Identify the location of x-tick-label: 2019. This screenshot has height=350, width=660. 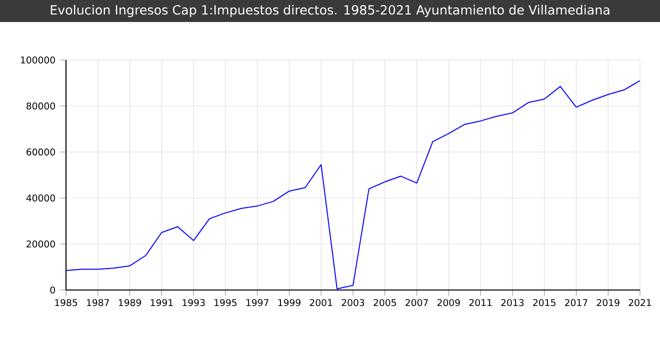
(608, 302).